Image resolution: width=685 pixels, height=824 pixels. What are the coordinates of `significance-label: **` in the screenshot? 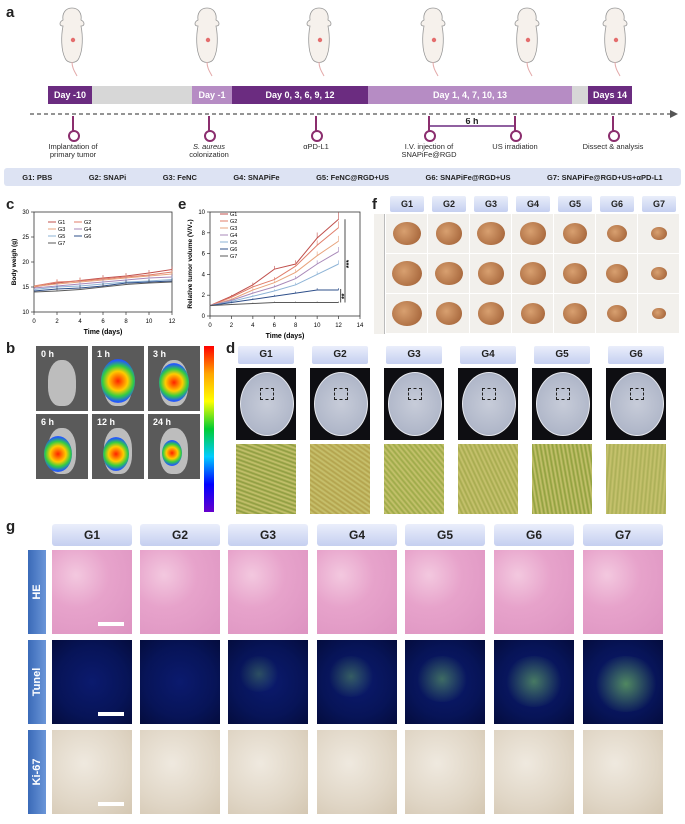 It's located at (345, 296).